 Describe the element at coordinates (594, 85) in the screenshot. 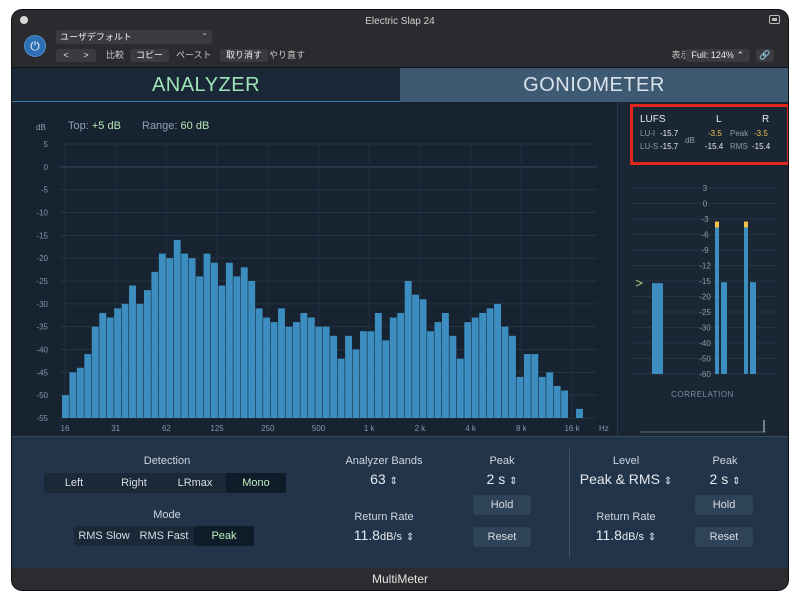

I see `tab-goniometer: GONIOMETER` at that location.